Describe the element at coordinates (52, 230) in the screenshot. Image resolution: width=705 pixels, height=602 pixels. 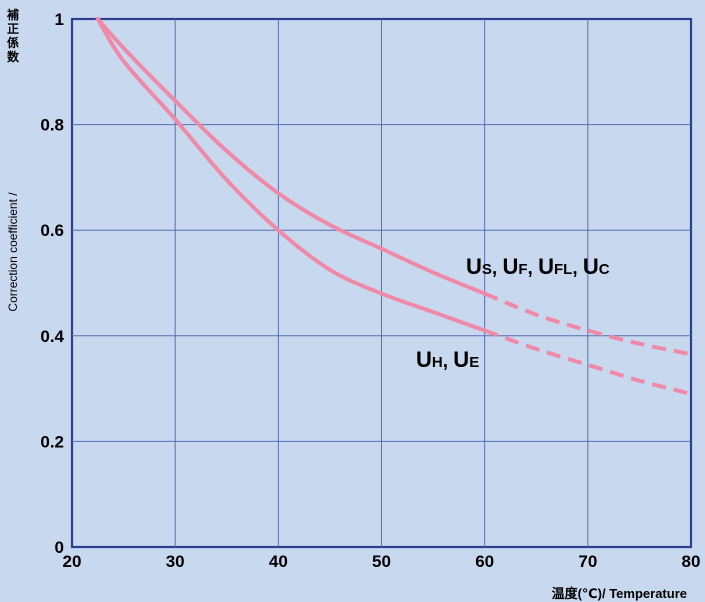
I see `y-tick-label: 0.6` at that location.